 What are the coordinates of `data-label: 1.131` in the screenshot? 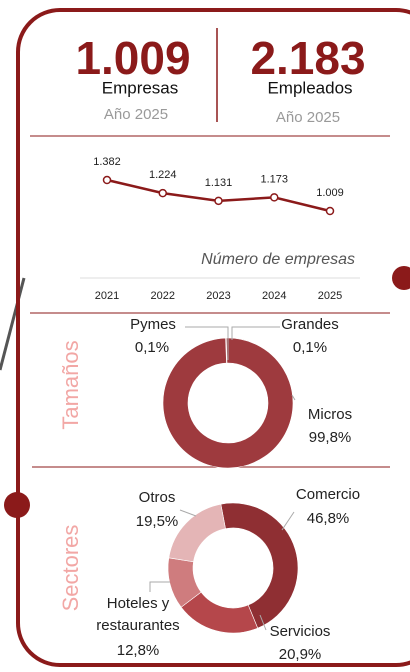 It's located at (219, 183).